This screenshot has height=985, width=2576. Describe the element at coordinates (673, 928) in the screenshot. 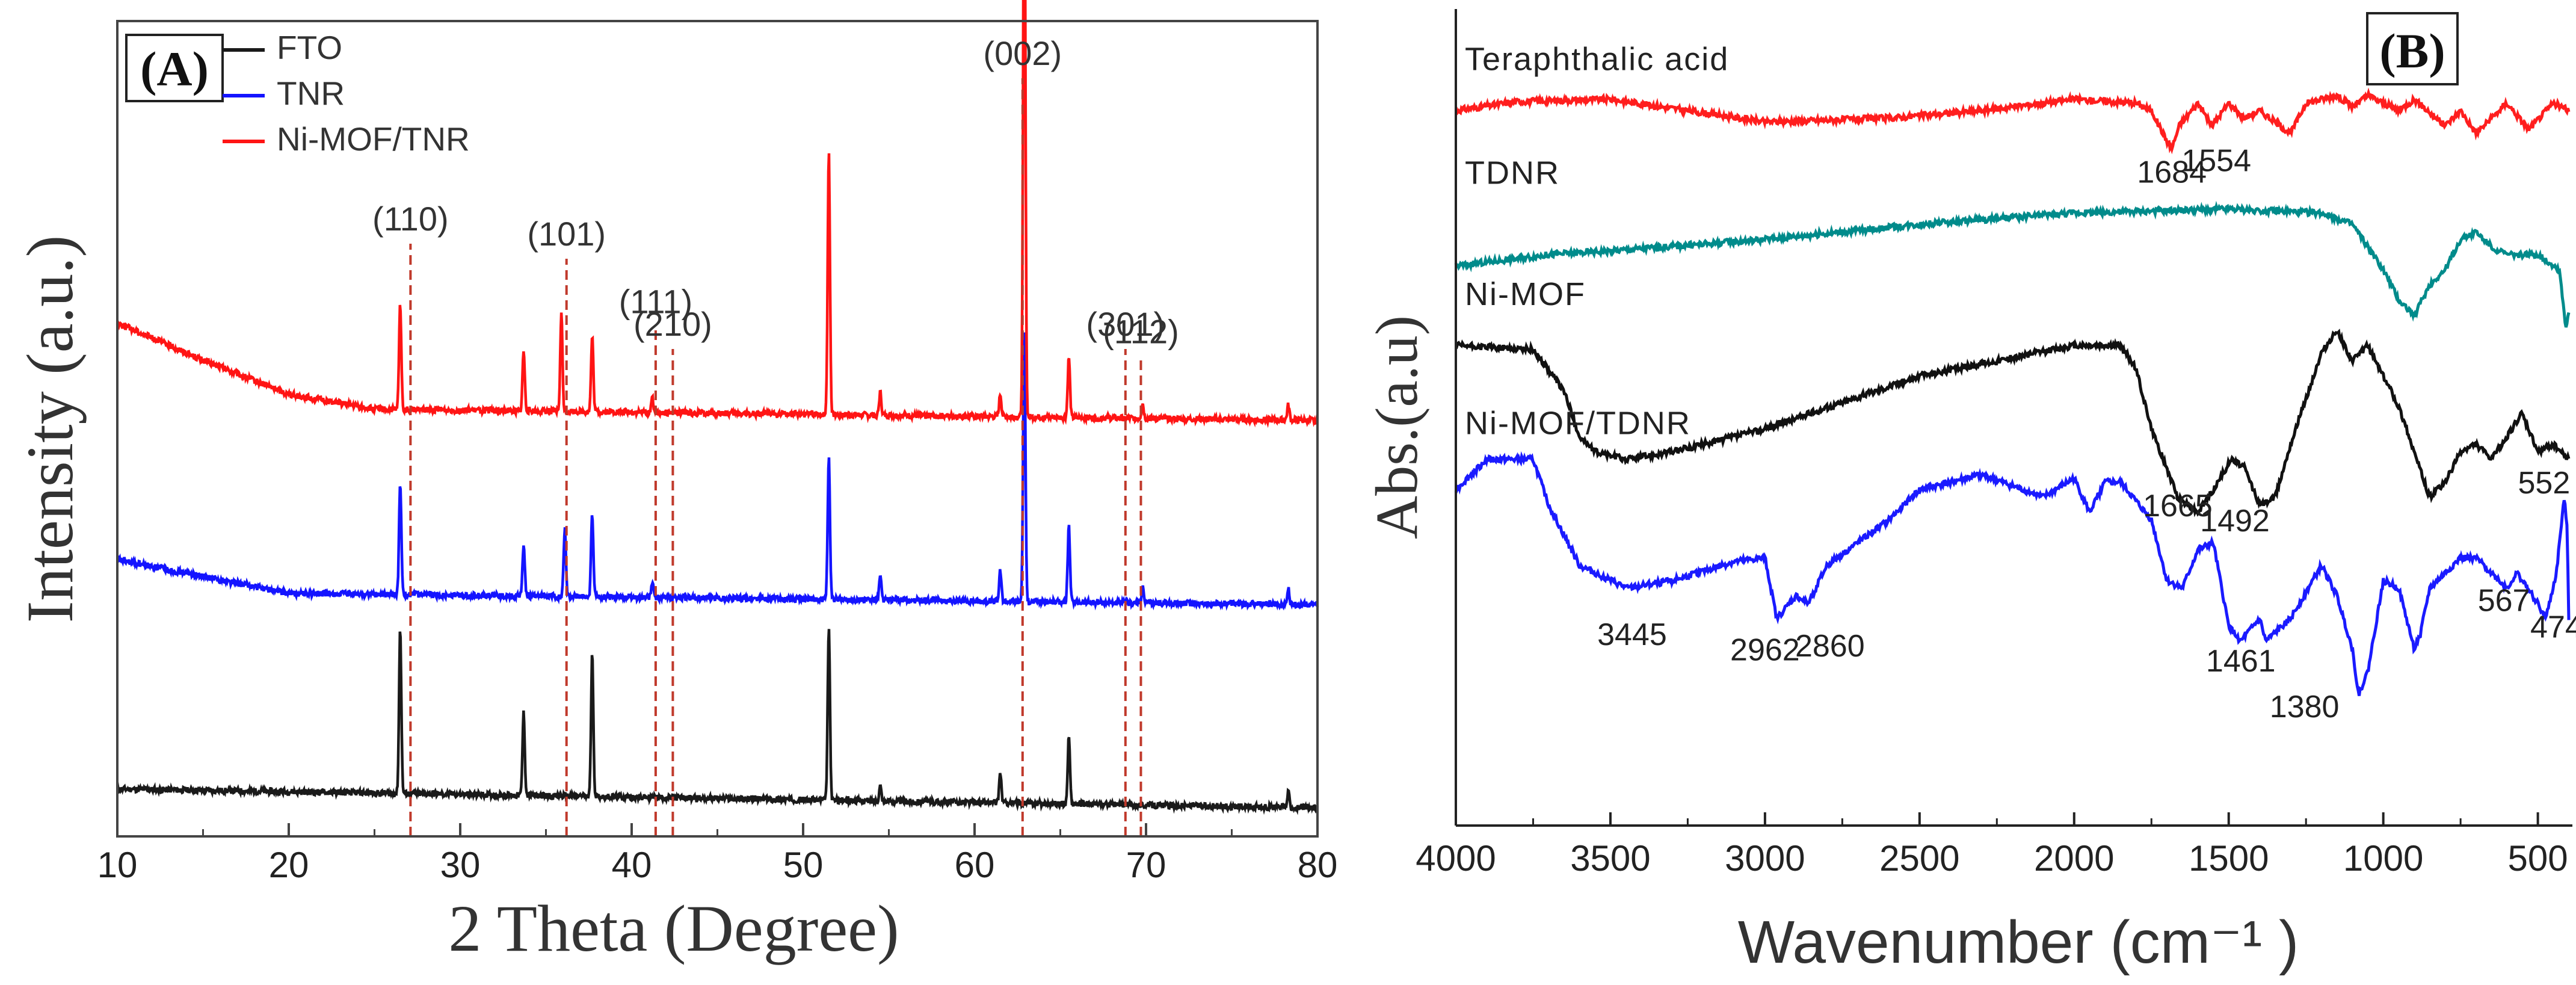

I see `panel-a-xlabel: 2 Theta (Degree)` at that location.